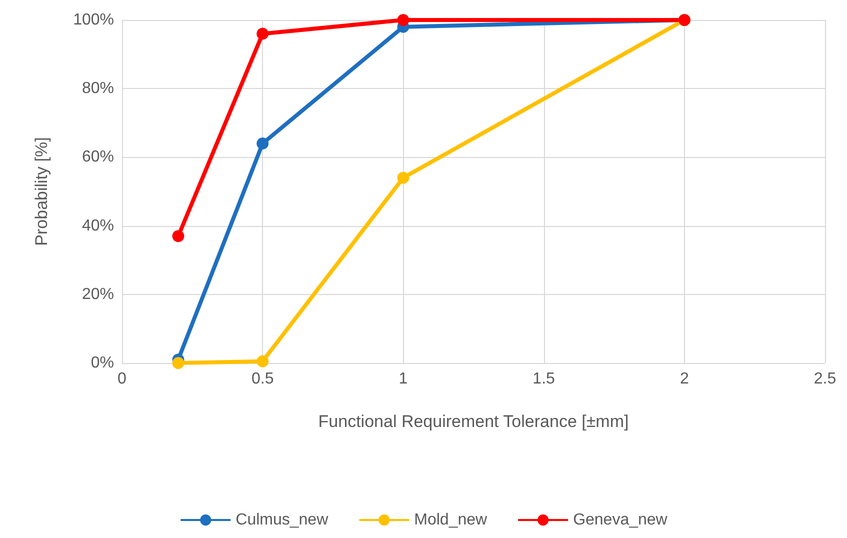 This screenshot has height=538, width=847. What do you see at coordinates (620, 520) in the screenshot?
I see `legend-label: Geneva_new` at bounding box center [620, 520].